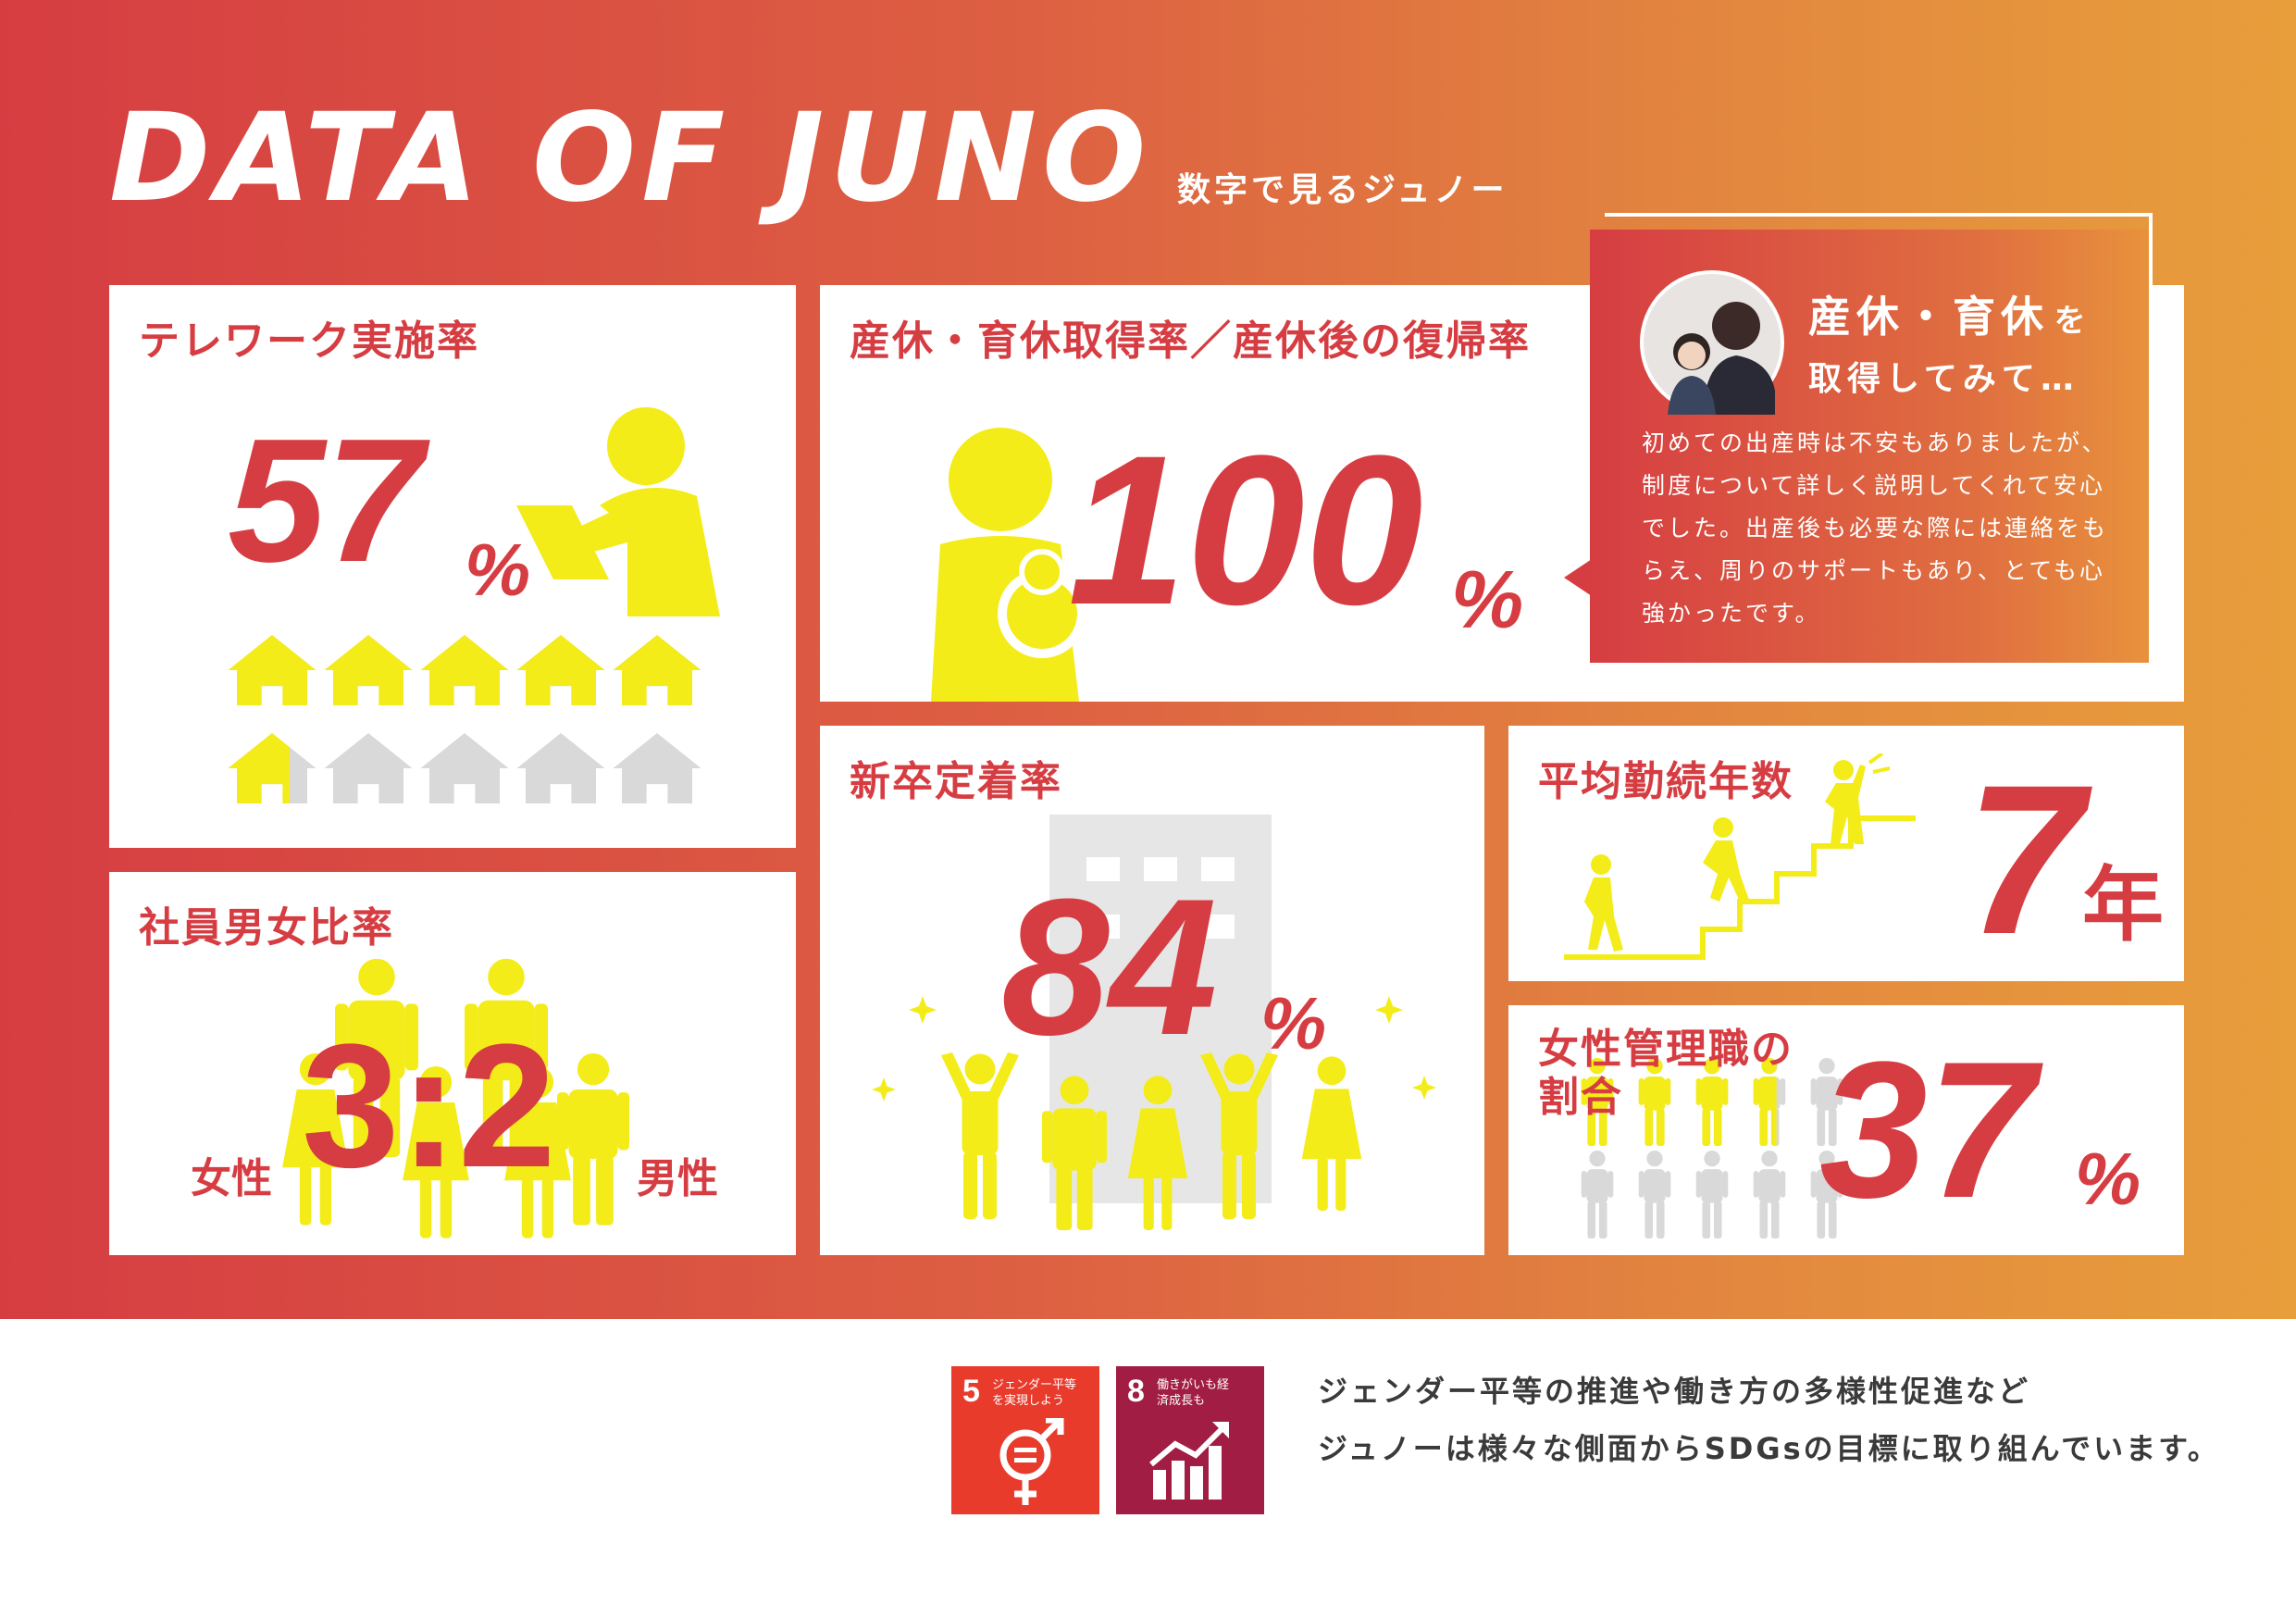 The image size is (2296, 1618). What do you see at coordinates (2025, 859) in the screenshot?
I see `tenure-value: 7` at bounding box center [2025, 859].